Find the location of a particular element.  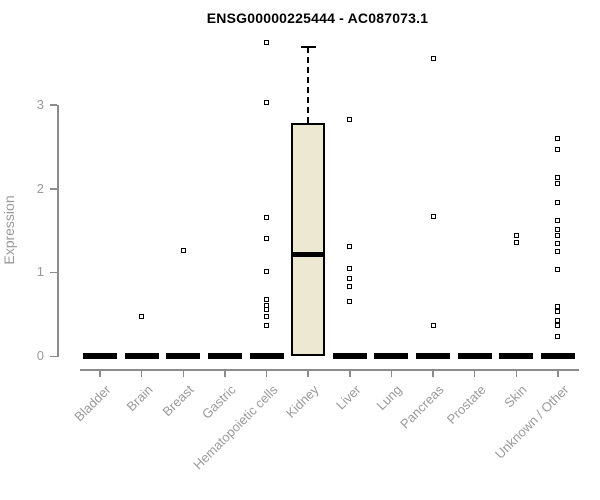

x-category-label: Breast is located at coordinates (178, 401).